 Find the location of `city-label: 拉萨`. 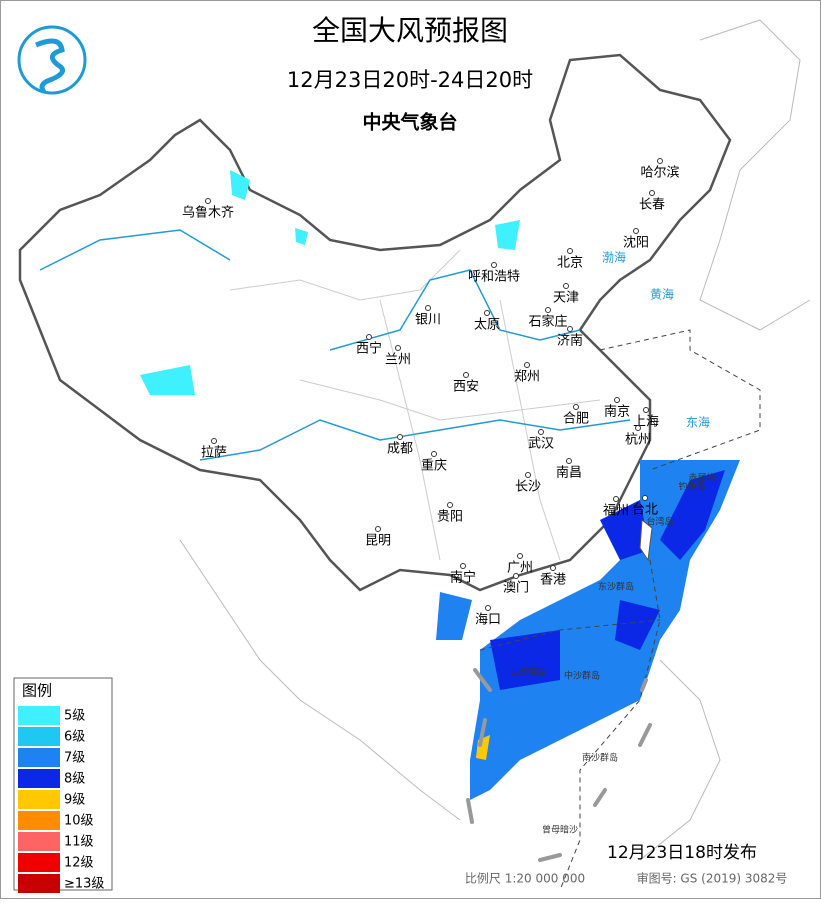

city-label: 拉萨 is located at coordinates (214, 453).